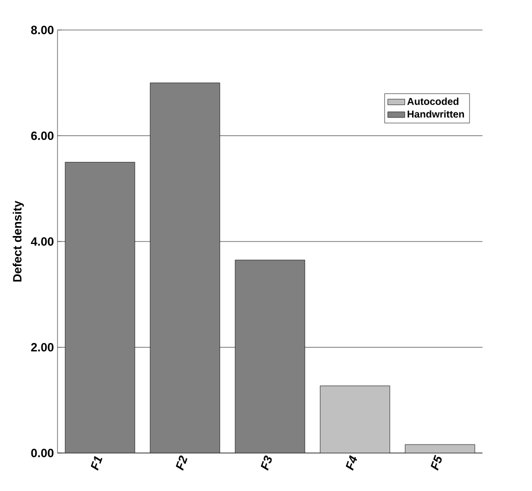 This screenshot has width=532, height=491. Describe the element at coordinates (42, 241) in the screenshot. I see `y-tick-label: 4.00` at that location.